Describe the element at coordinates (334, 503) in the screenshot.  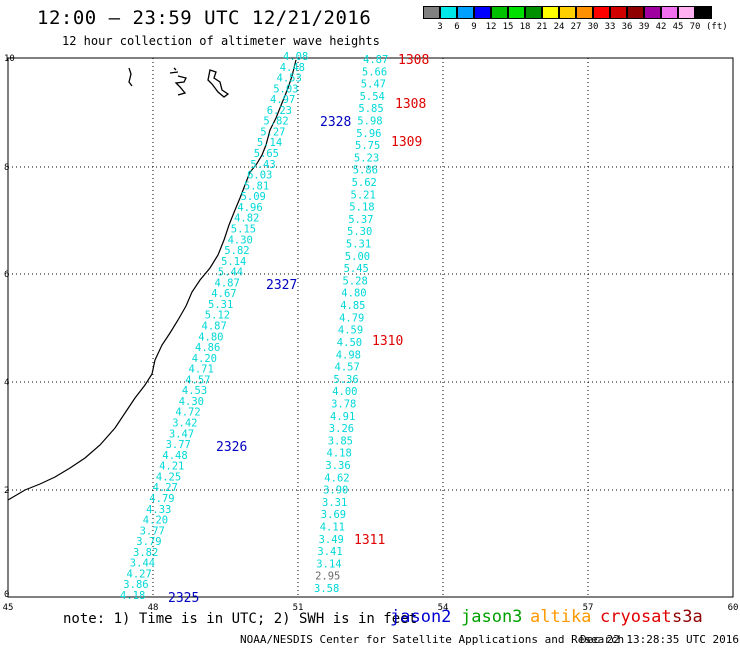
I see `wave-height-value: 3.31` at that location.